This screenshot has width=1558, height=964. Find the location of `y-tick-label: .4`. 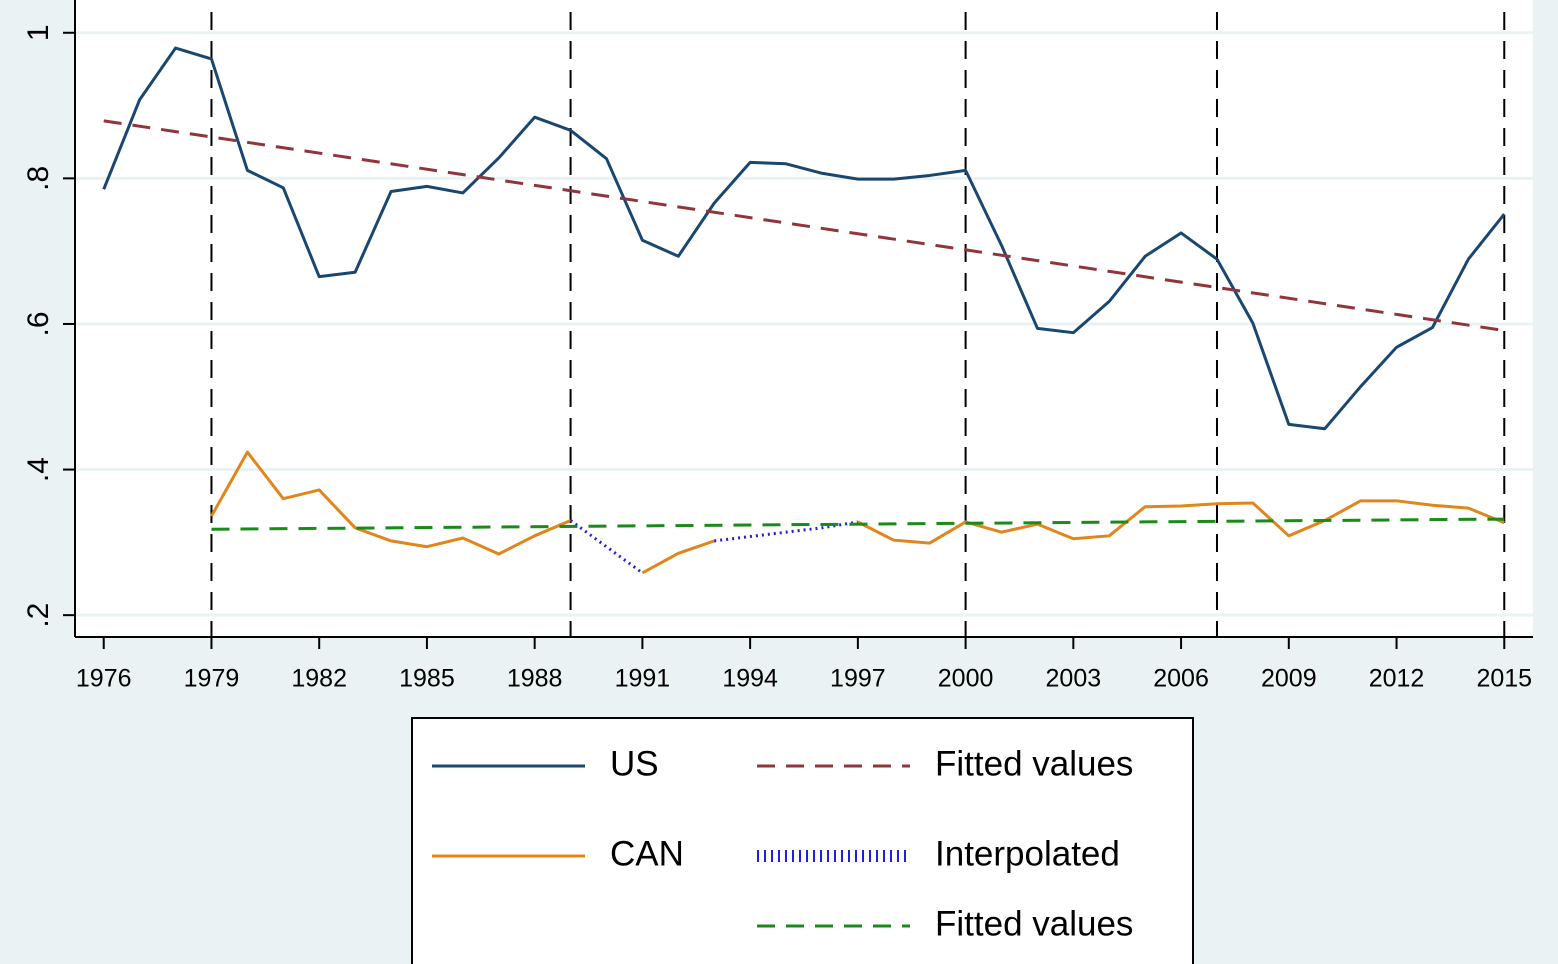

y-tick-label: .4 is located at coordinates (38, 469).